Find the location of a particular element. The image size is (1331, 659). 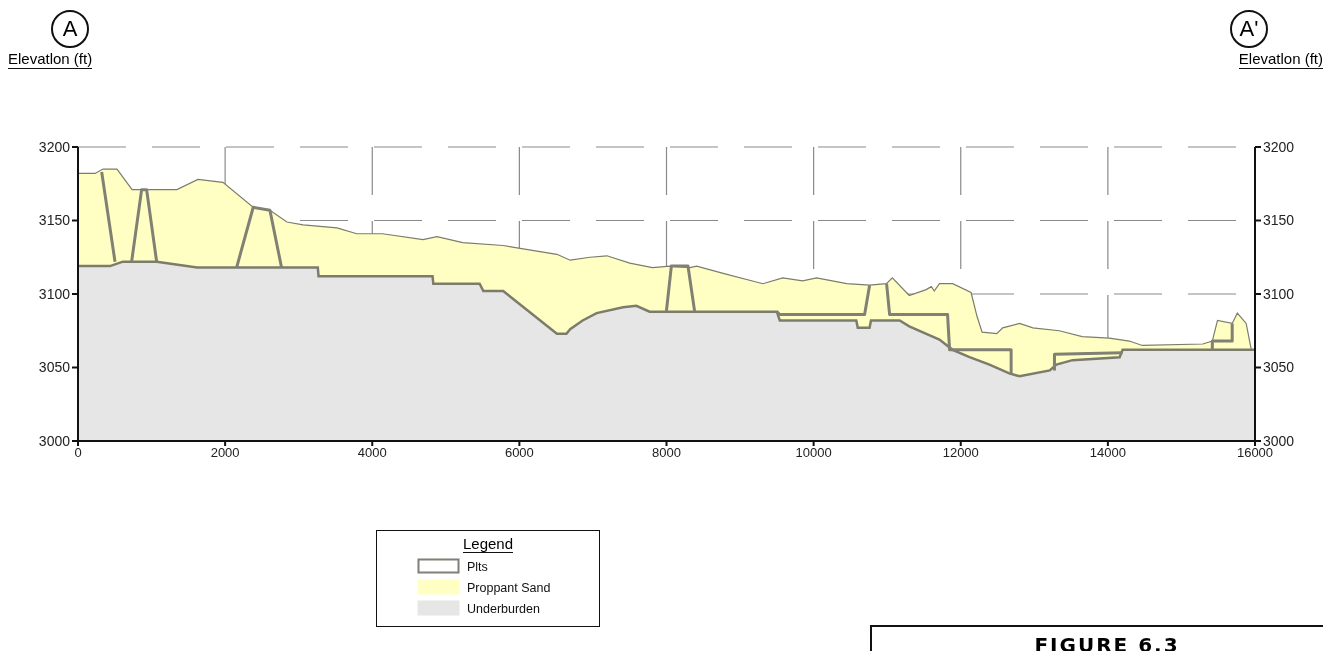

circle-outline: A' is located at coordinates (1249, 29).